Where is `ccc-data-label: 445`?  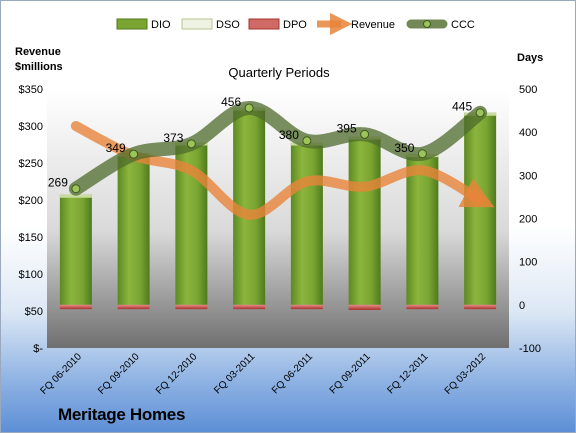
ccc-data-label: 445 is located at coordinates (462, 107).